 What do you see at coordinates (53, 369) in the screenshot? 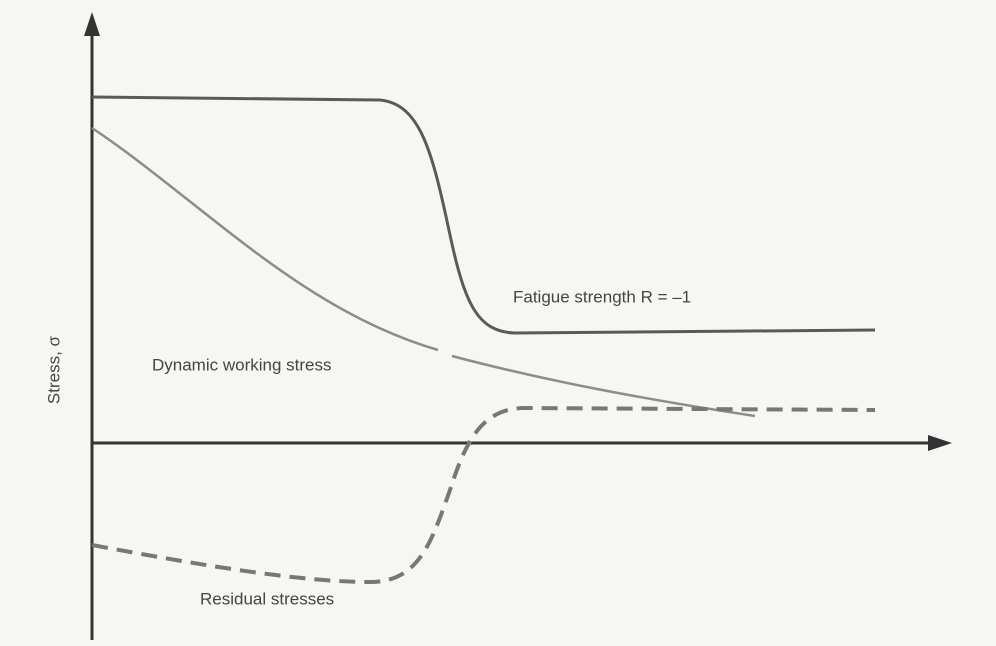
I see `y-axis-label: Stress, σ` at bounding box center [53, 369].